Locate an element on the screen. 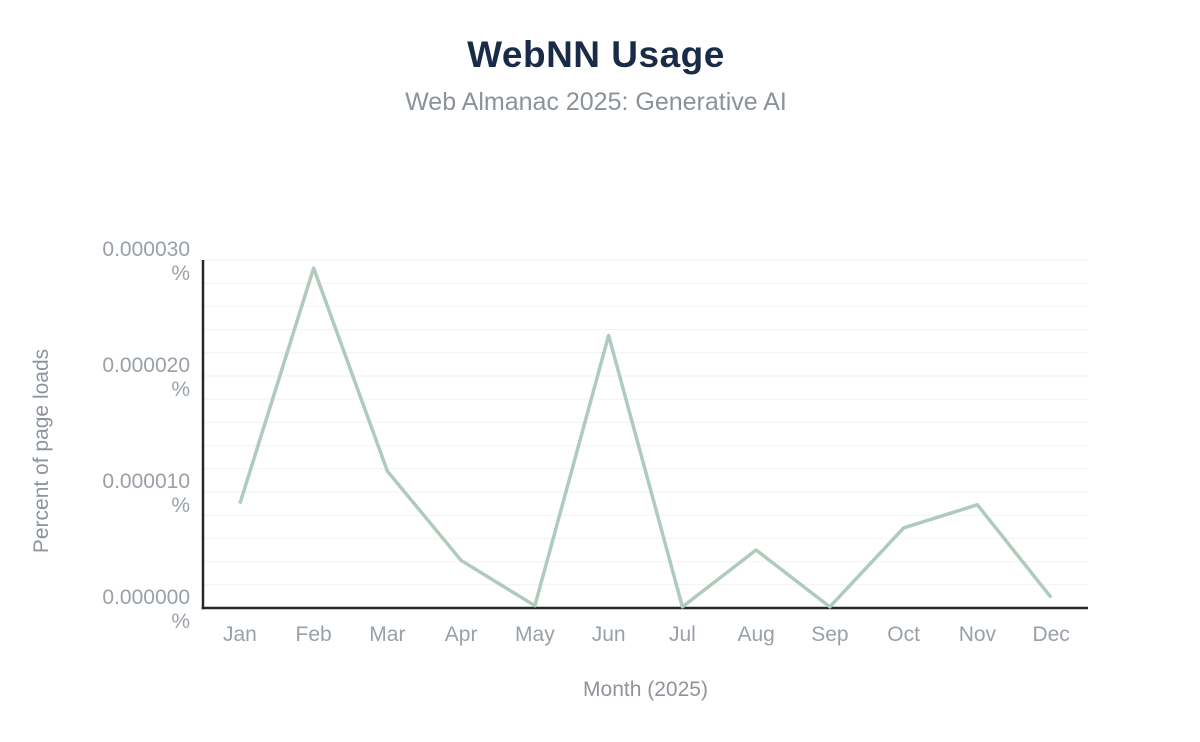  x-tick-label: Sep is located at coordinates (829, 634).